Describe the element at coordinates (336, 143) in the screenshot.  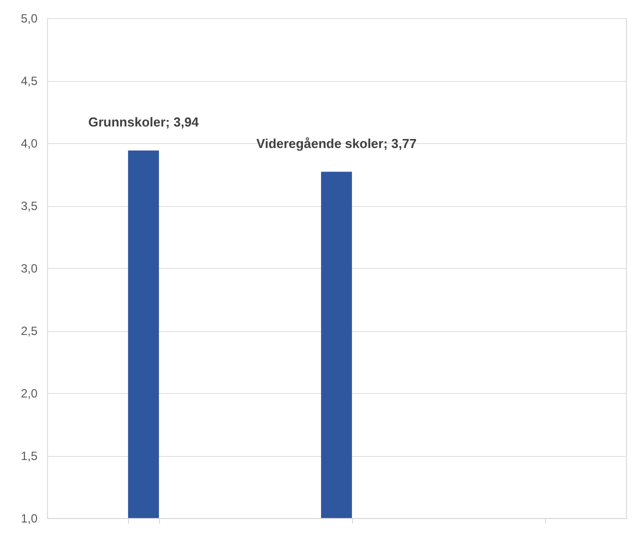
I see `data-label: Videregående skoler; 3,77` at that location.